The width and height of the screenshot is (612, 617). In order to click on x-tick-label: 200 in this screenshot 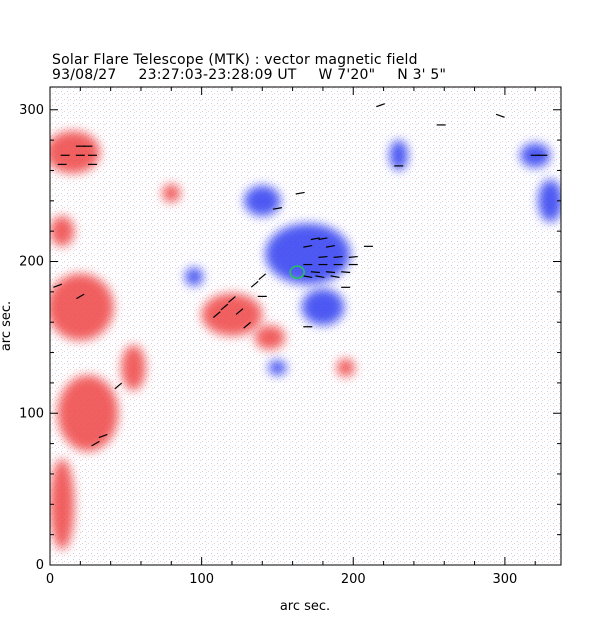, I will do `click(353, 579)`.